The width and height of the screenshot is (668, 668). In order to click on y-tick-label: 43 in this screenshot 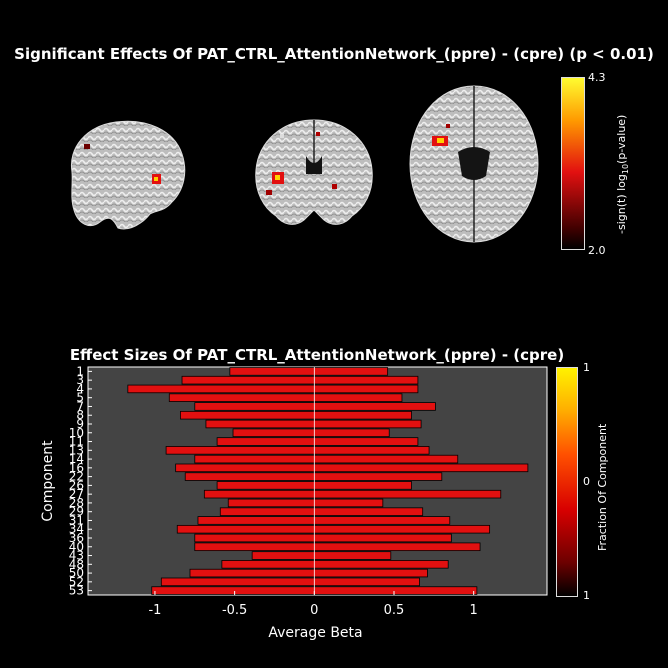, I will do `click(76, 556)`.